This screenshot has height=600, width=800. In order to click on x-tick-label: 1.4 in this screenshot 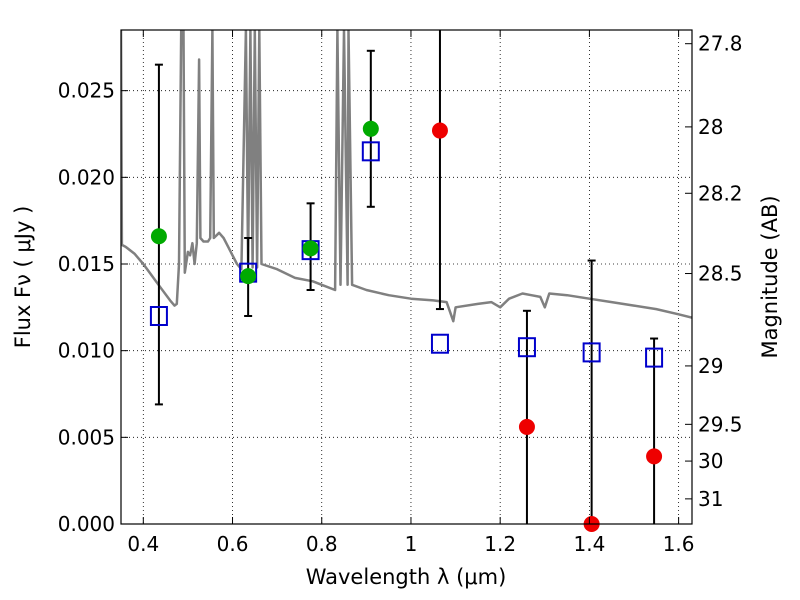, I will do `click(589, 544)`.